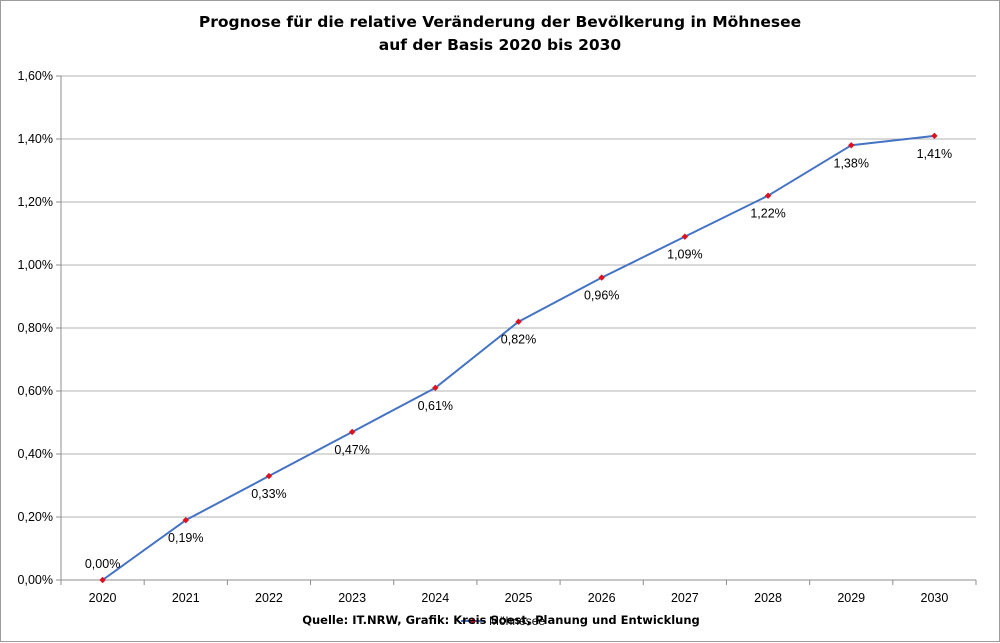  What do you see at coordinates (768, 598) in the screenshot?
I see `x-tick-label: 2028` at bounding box center [768, 598].